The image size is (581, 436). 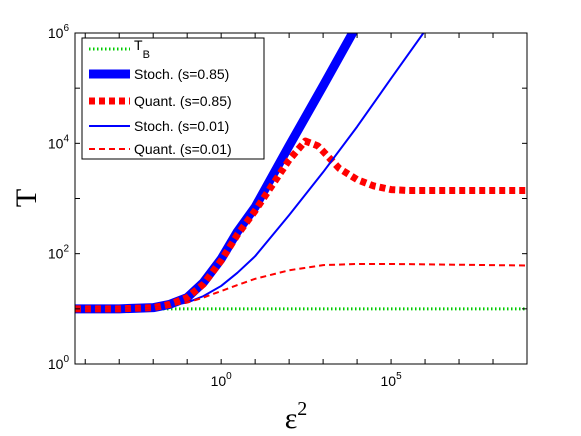 I want to click on x-axis-title: ε2, so click(x=296, y=416).